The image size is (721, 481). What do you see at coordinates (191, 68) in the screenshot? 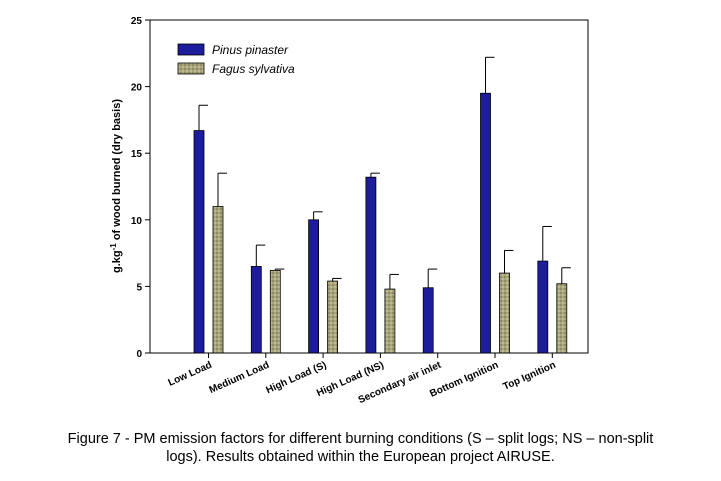
I see `legend-swatch-fagus` at bounding box center [191, 68].